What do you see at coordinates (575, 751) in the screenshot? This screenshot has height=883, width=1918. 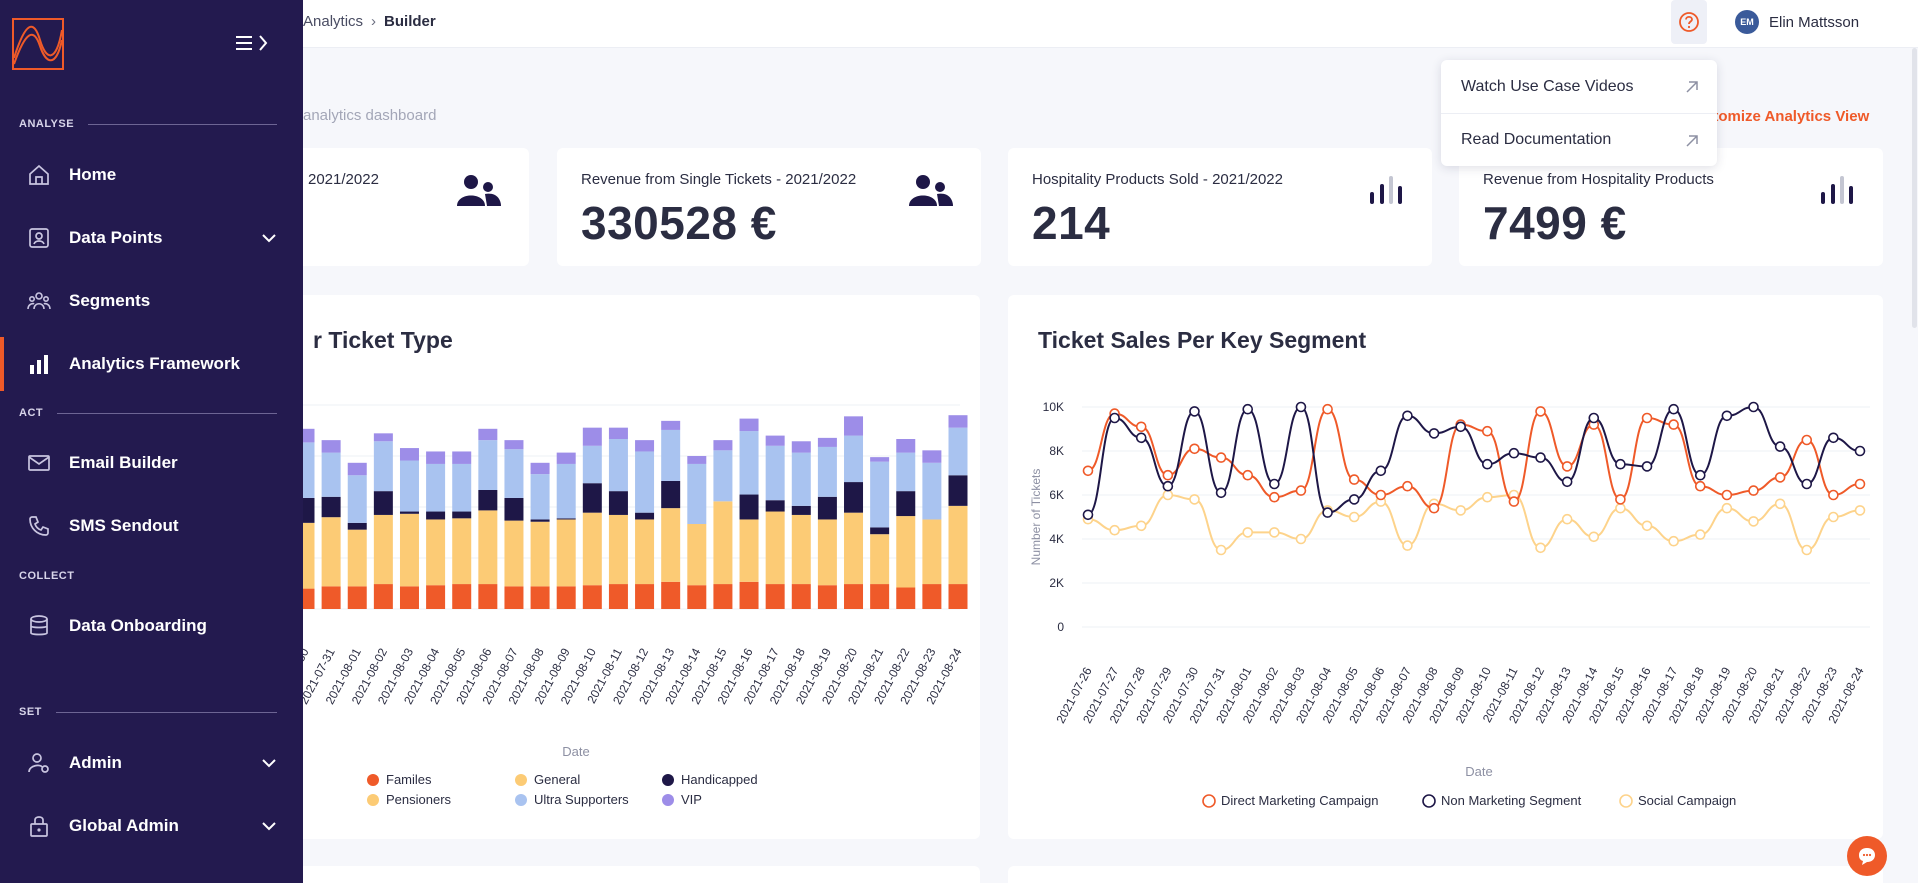 I see `x-axis-label: Date` at bounding box center [575, 751].